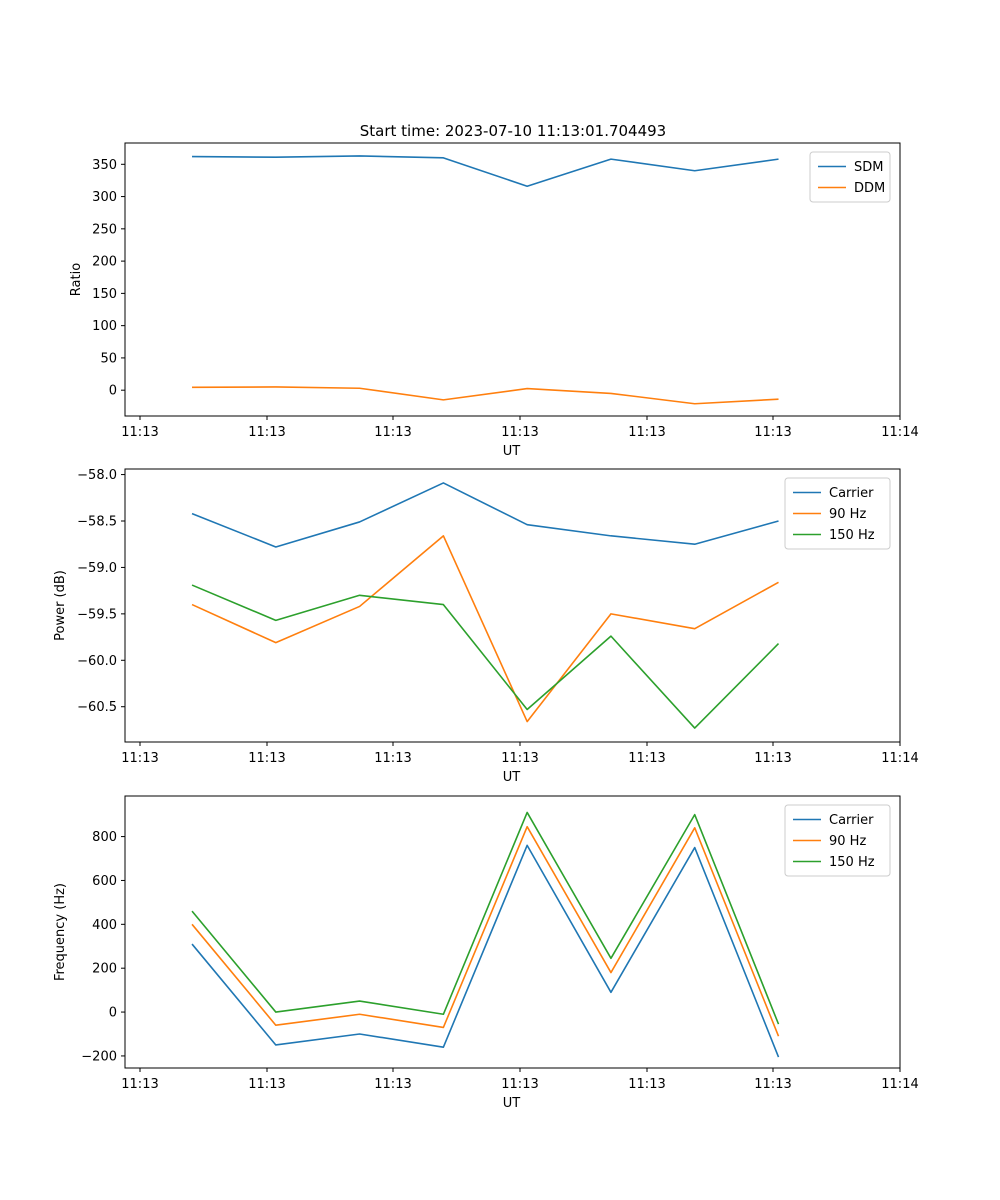  Describe the element at coordinates (97, 568) in the screenshot. I see `y-tick-label: −59.0` at that location.